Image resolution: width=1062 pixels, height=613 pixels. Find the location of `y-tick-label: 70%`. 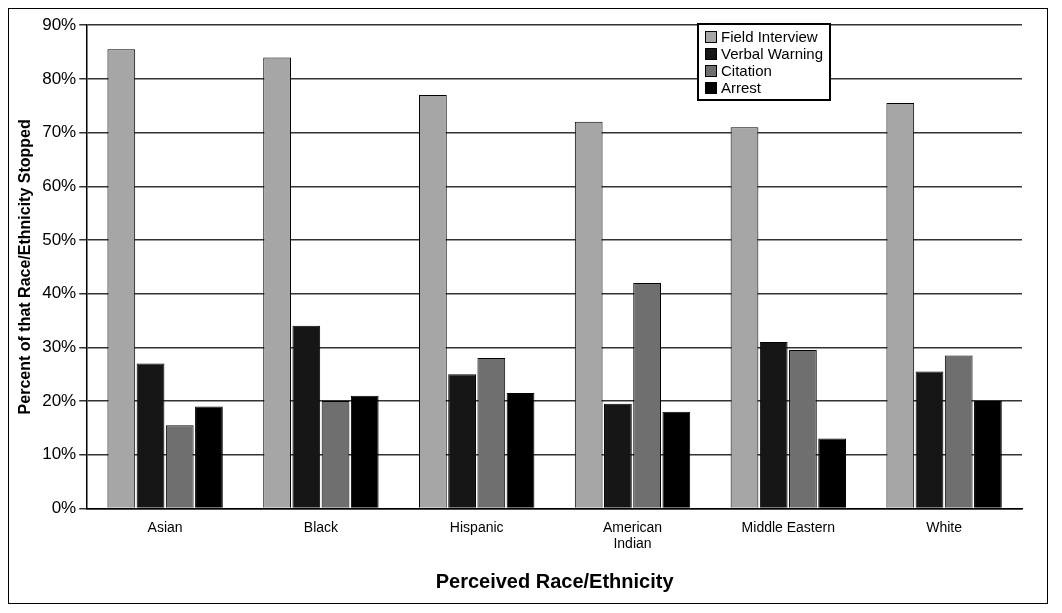

y-tick-label: 70% is located at coordinates (59, 132).